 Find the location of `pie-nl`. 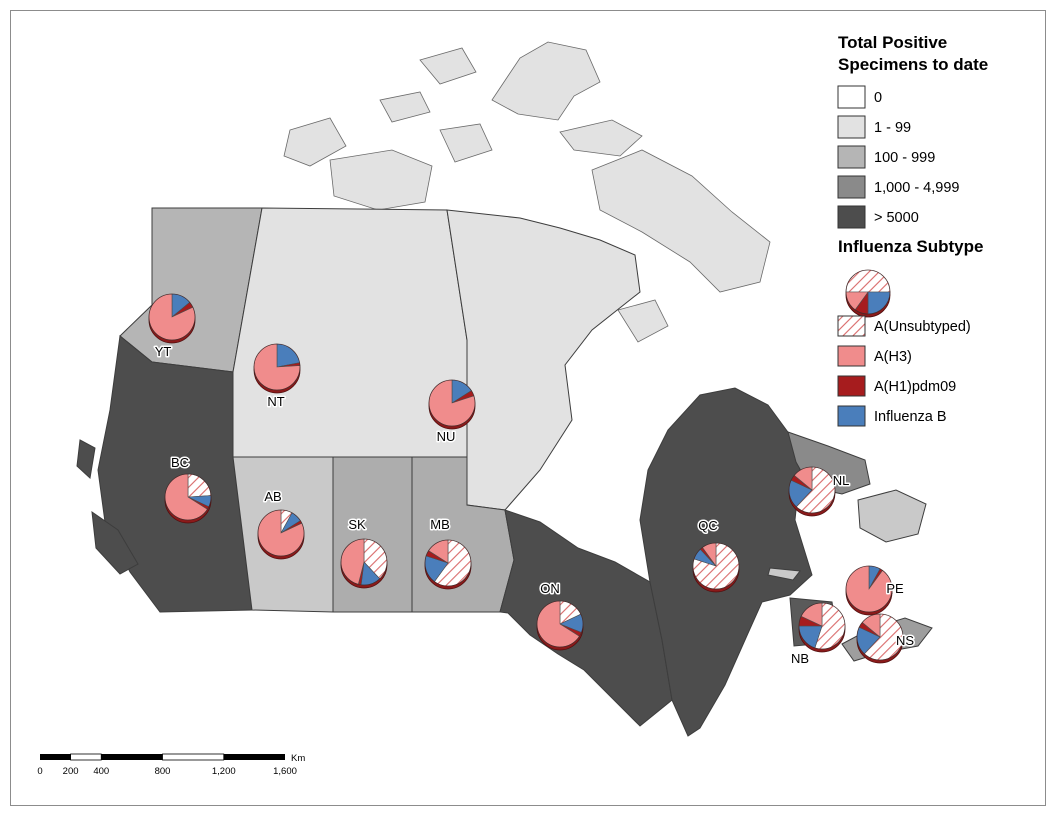

pie-nl is located at coordinates (812, 491).